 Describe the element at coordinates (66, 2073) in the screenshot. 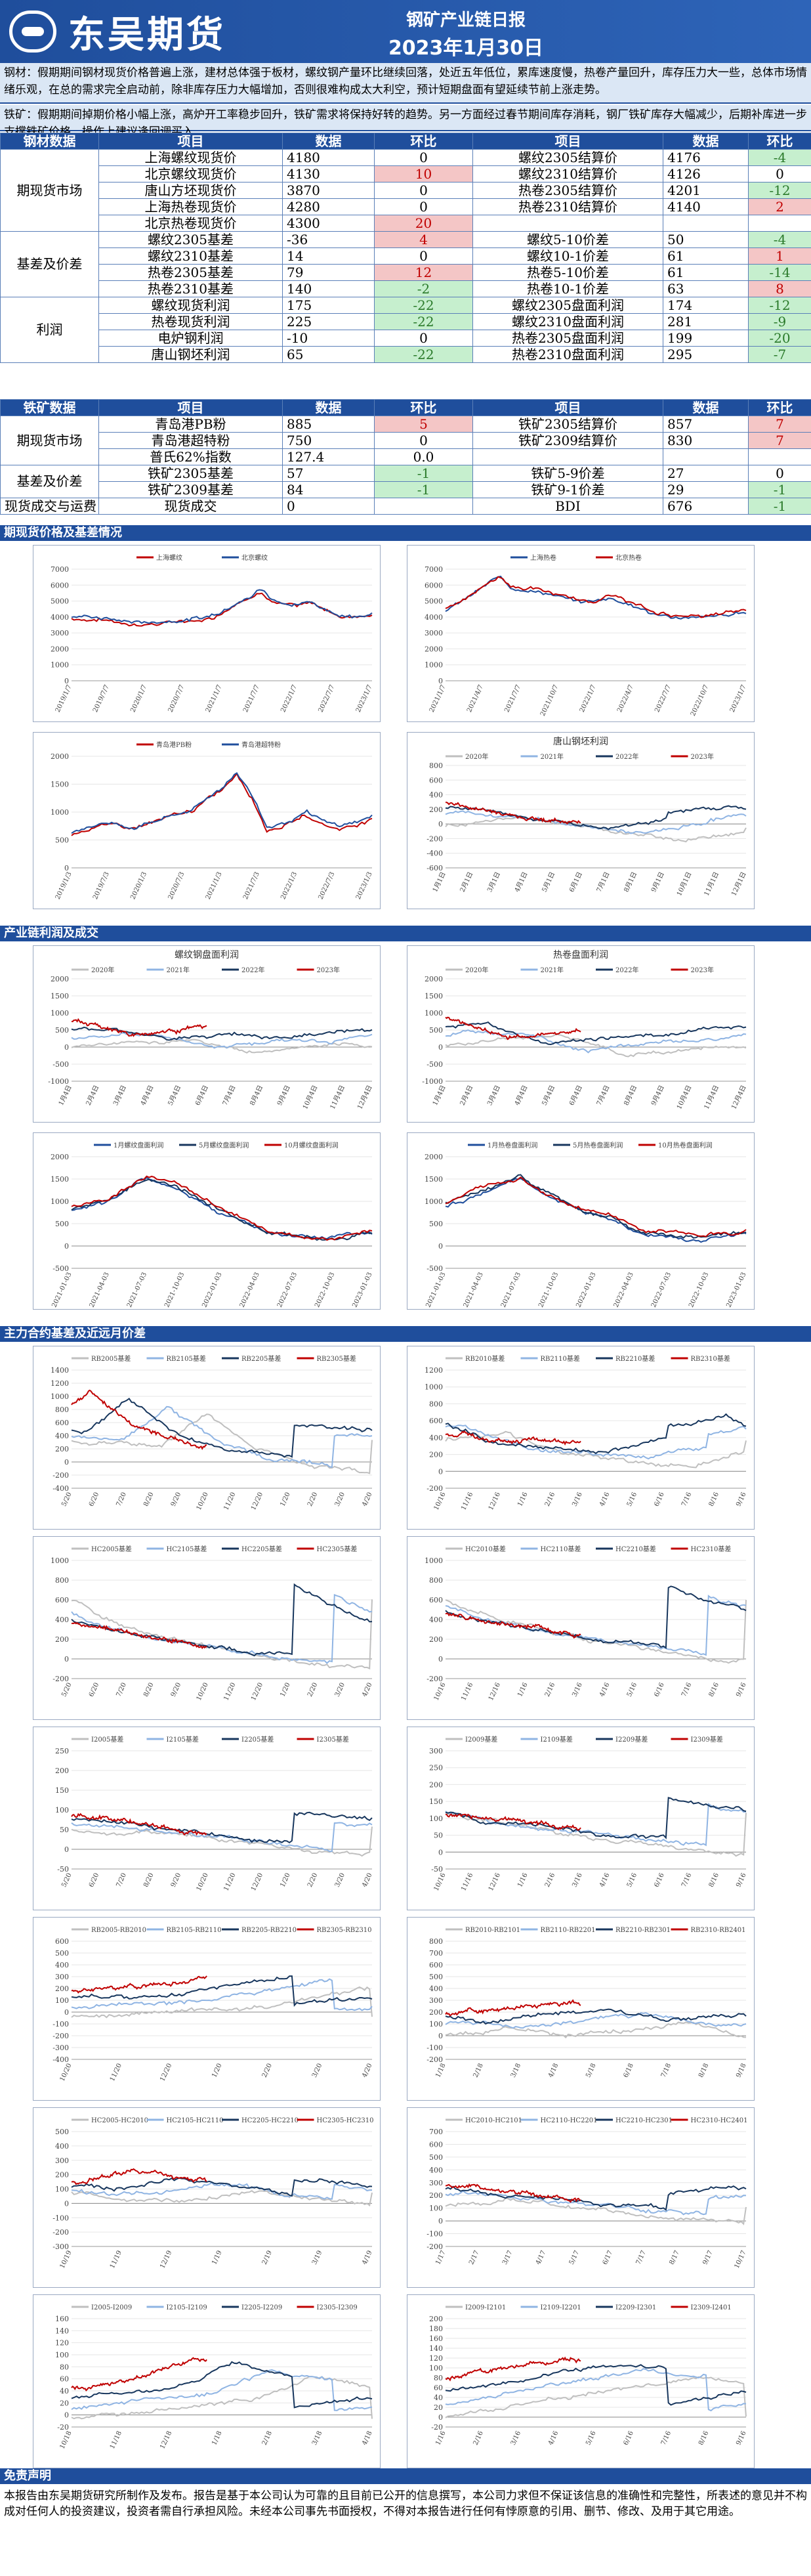

I see `x-tick-label: 10/20` at that location.